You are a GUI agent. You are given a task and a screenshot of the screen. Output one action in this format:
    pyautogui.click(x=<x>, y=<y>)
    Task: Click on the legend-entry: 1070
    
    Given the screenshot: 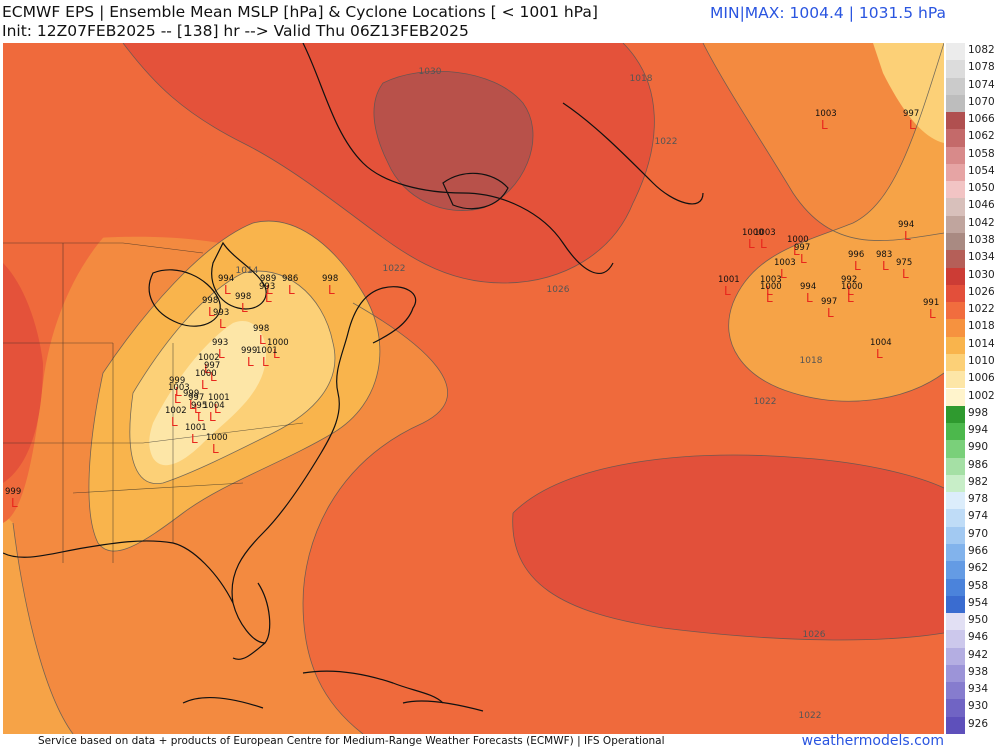 What is the action you would take?
    pyautogui.click(x=973, y=103)
    